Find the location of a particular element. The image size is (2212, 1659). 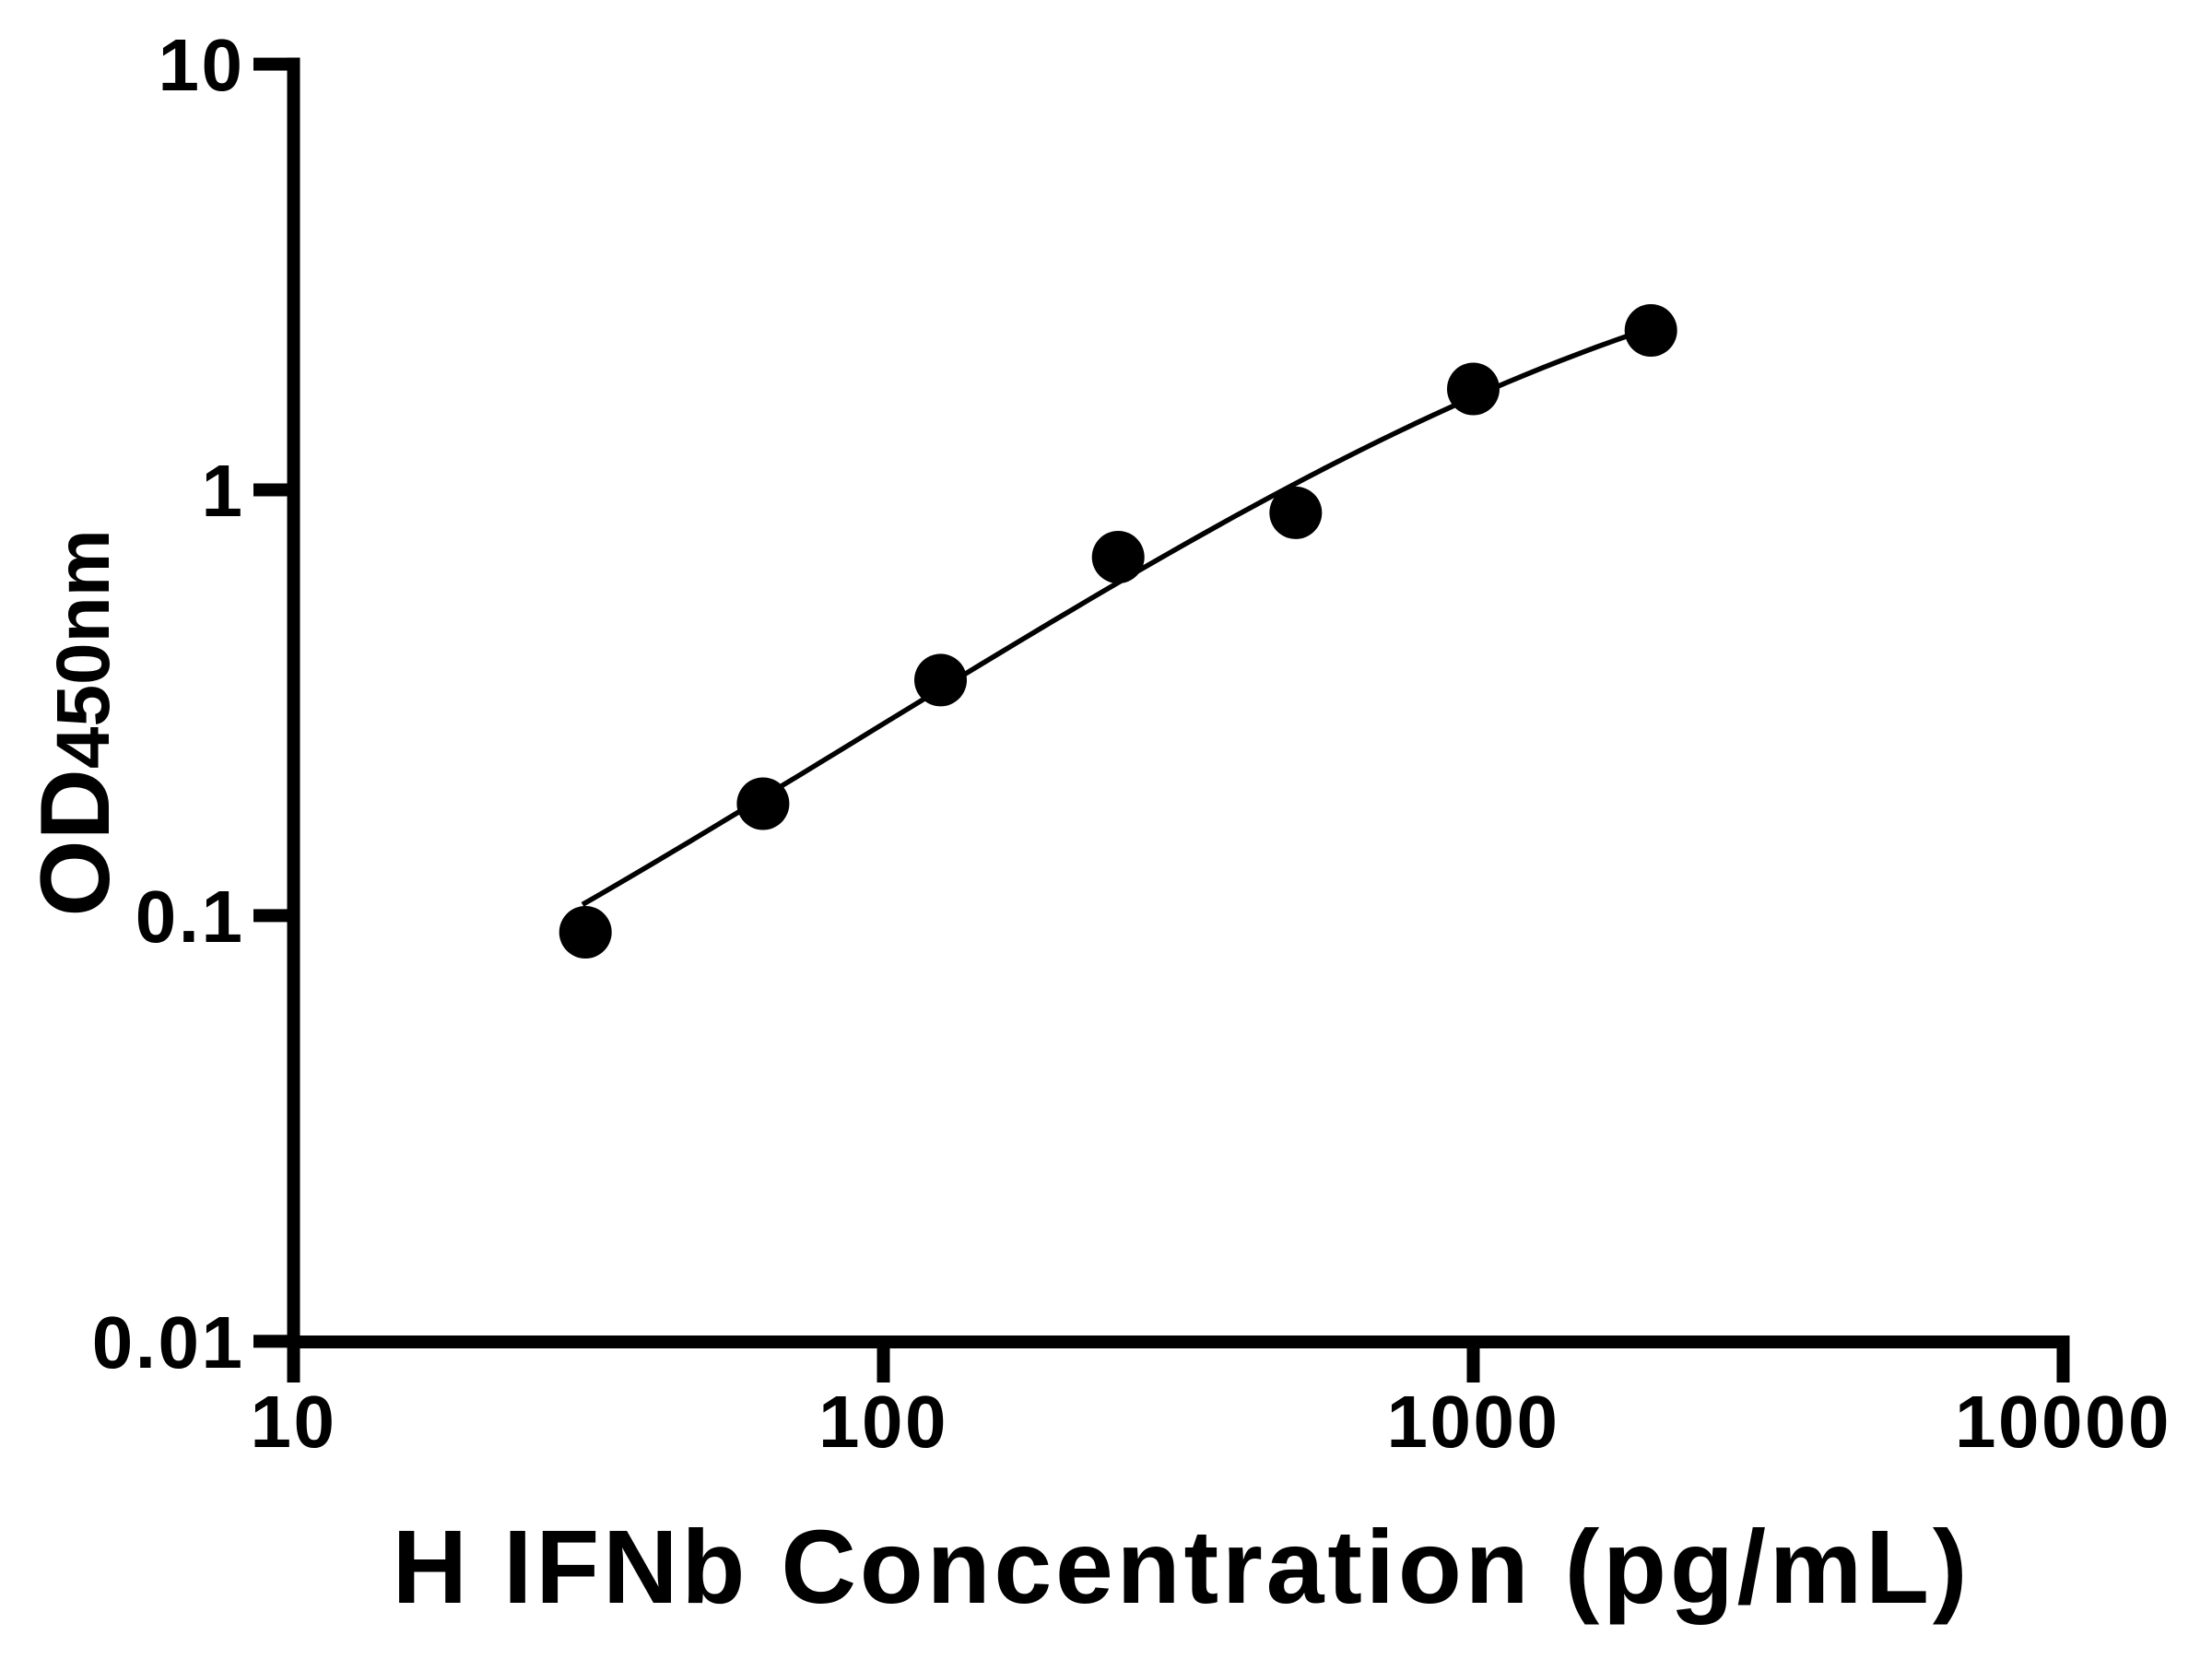

svg-text: 0.1 is located at coordinates (190, 917).